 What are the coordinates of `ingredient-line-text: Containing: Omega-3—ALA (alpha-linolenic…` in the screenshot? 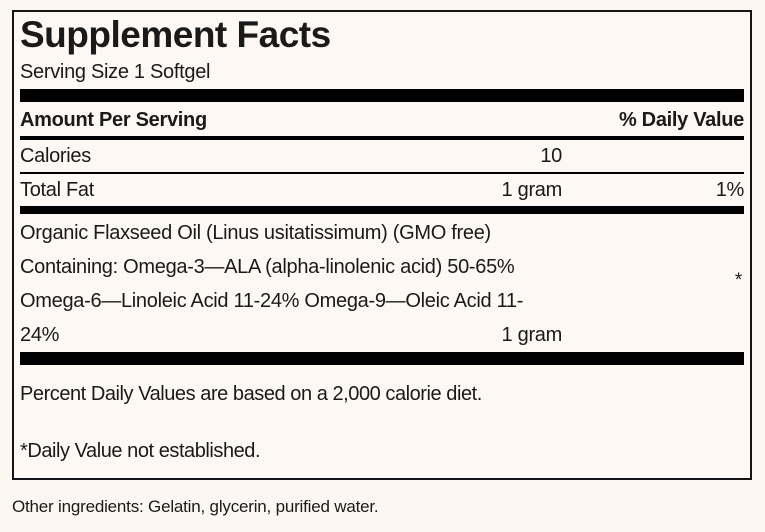 It's located at (267, 267).